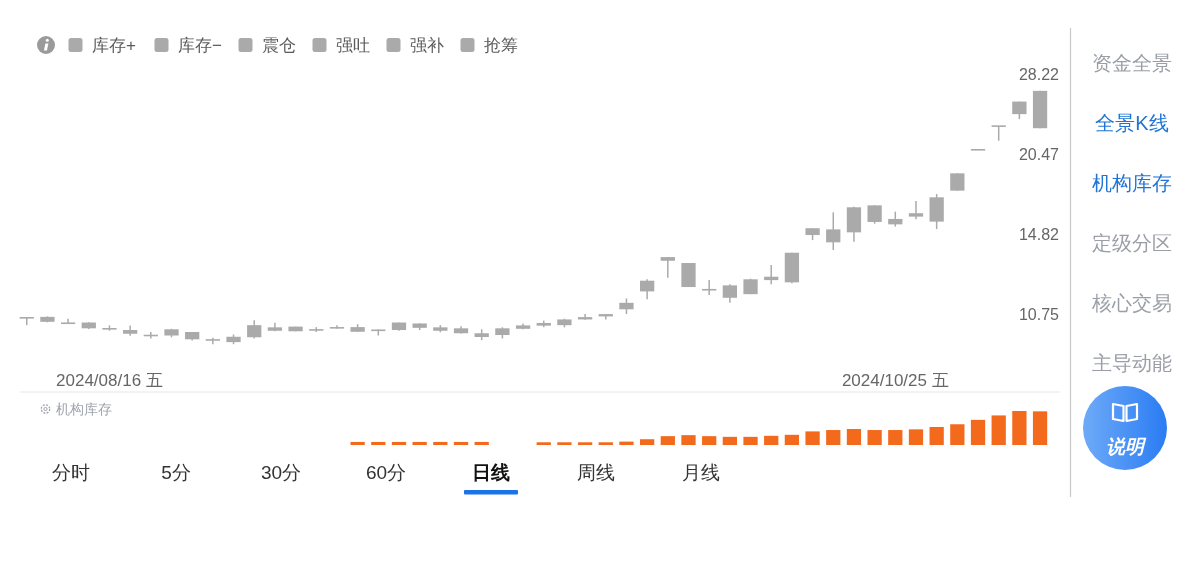 This screenshot has height=572, width=1192. What do you see at coordinates (1126, 446) in the screenshot?
I see `text: 说明` at bounding box center [1126, 446].